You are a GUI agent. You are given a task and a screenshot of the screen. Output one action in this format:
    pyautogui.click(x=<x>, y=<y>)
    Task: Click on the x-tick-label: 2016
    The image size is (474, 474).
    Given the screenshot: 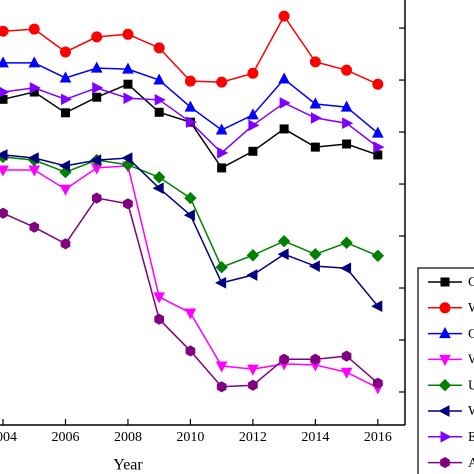 What is the action you would take?
    pyautogui.click(x=378, y=437)
    